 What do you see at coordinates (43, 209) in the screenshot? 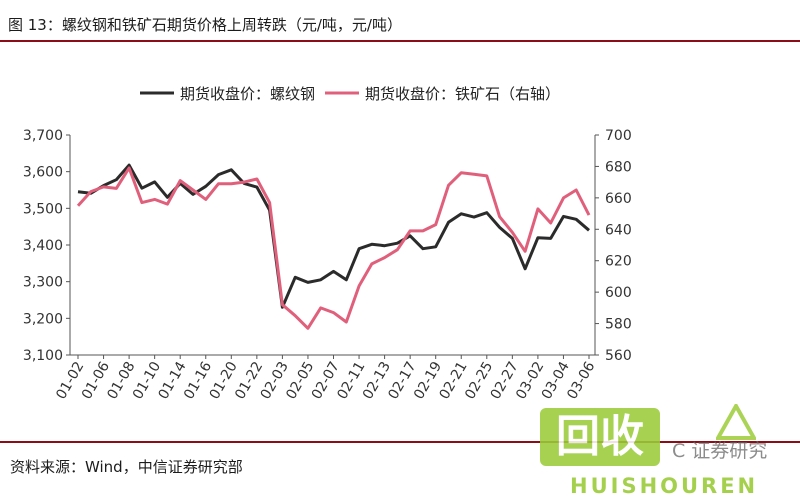
I see `left-y-tick-label: 3,500` at bounding box center [43, 209].